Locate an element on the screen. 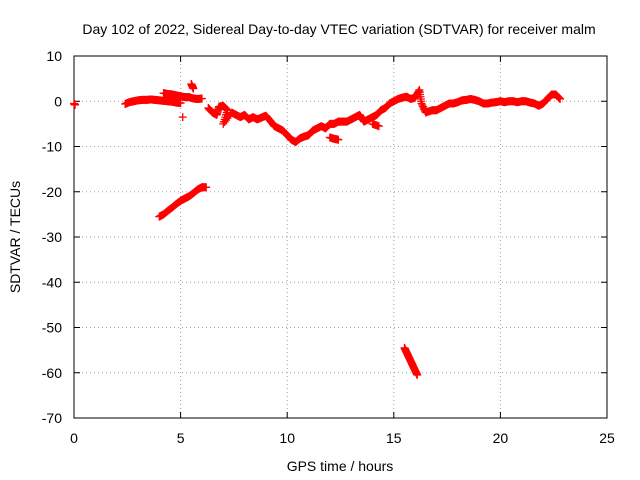 This screenshot has width=640, height=480. y-tick-label: -30 is located at coordinates (52, 237).